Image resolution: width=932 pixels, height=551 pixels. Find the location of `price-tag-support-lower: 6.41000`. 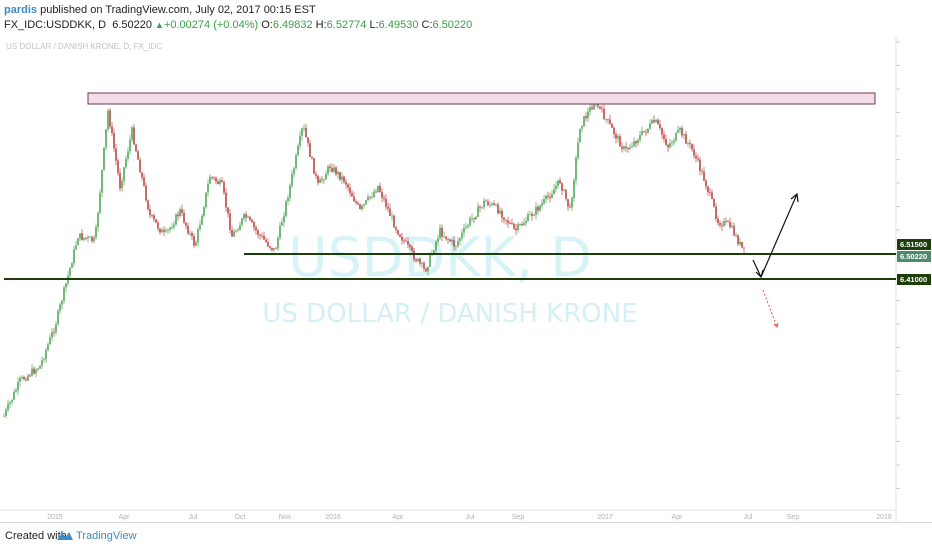

price-tag-support-lower: 6.41000 is located at coordinates (914, 279).